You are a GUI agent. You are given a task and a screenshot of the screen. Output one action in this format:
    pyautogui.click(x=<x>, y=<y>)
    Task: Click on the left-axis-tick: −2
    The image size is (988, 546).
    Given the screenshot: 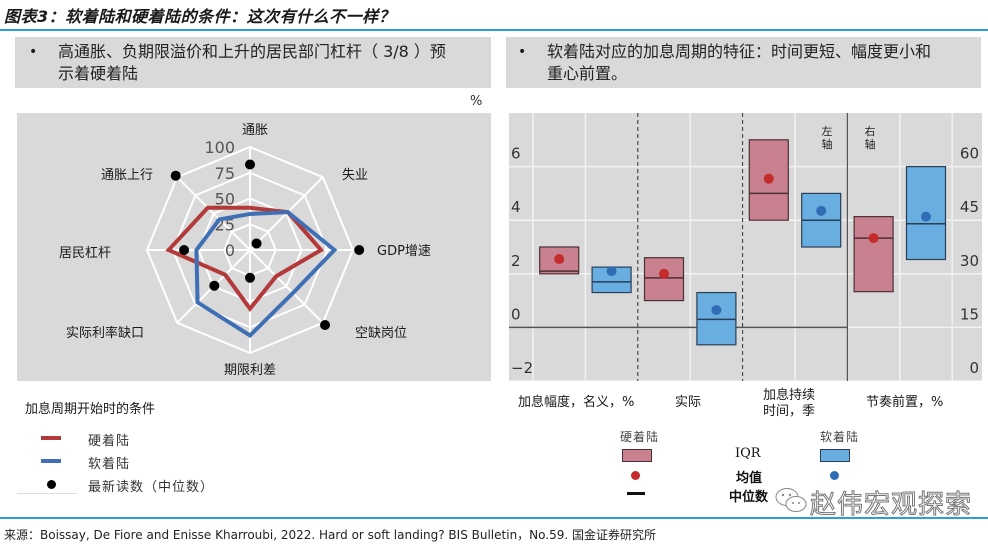 What is the action you would take?
    pyautogui.click(x=522, y=368)
    